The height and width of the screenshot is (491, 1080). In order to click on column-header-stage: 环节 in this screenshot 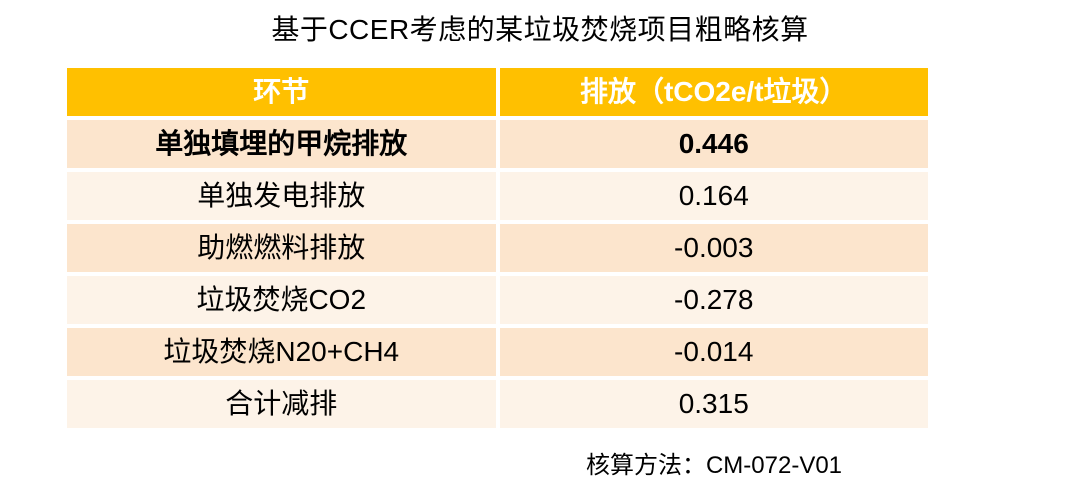, I will do `click(281, 92)`.